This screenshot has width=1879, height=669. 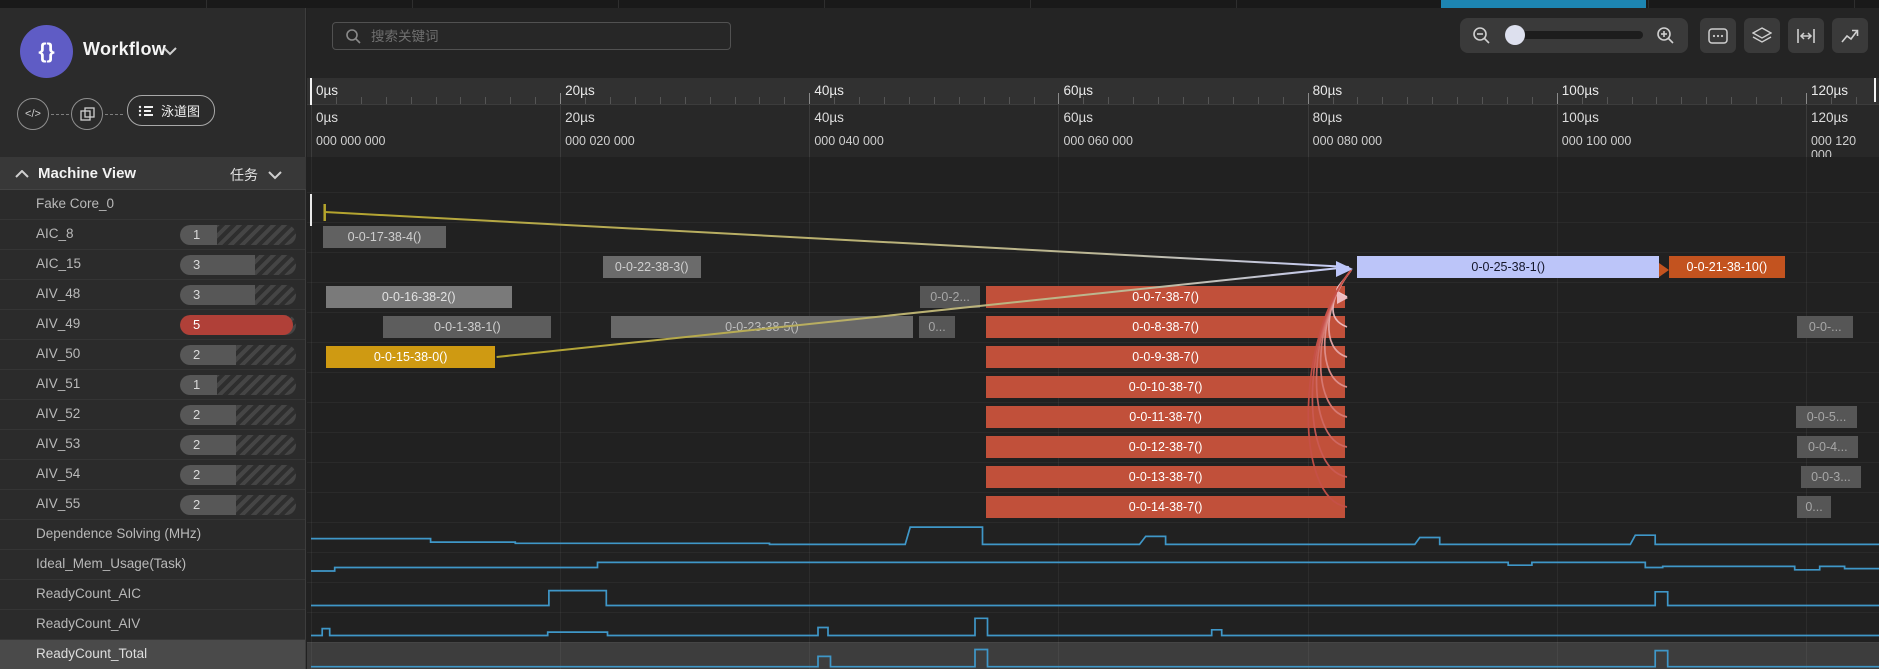 I want to click on sidebar-lane-readycount-aic: ReadyCount_AIC, so click(x=152, y=595).